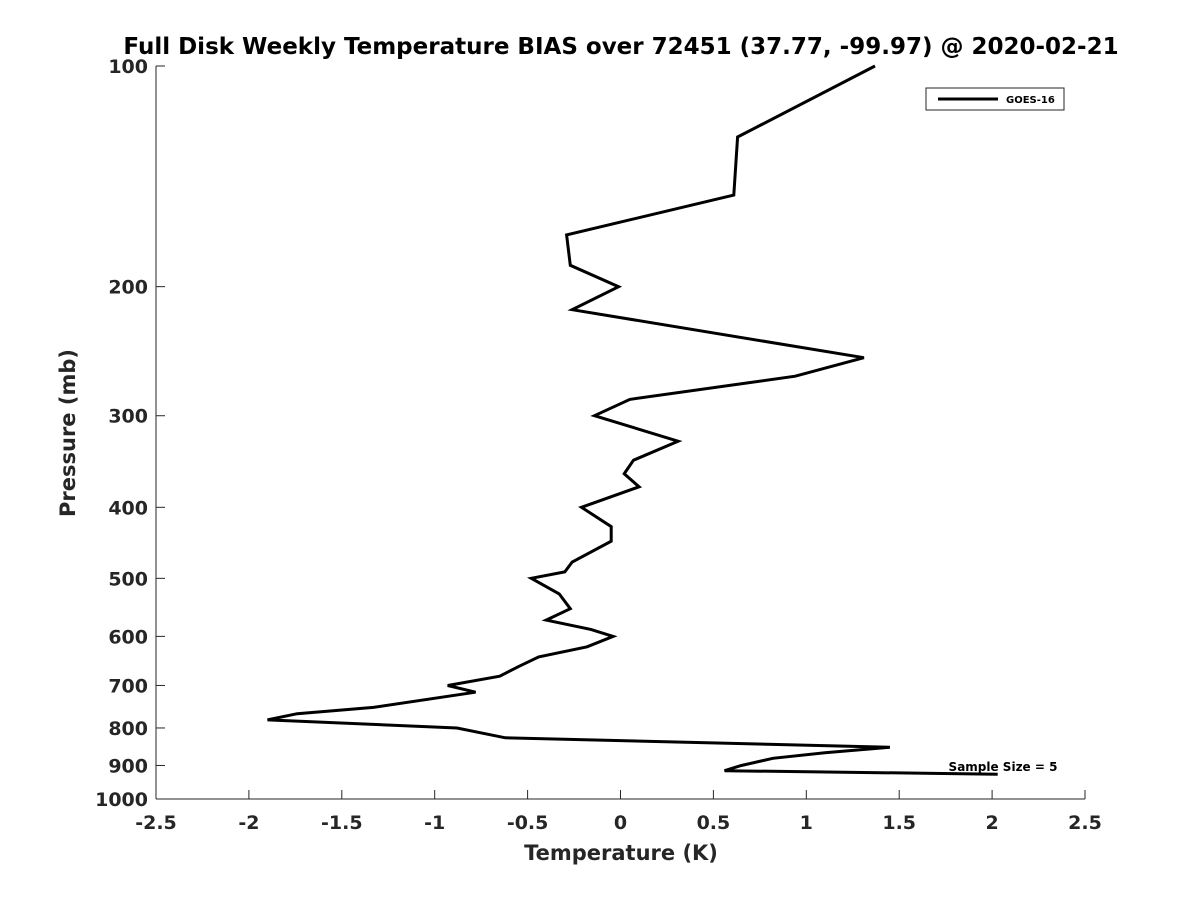 This screenshot has height=900, width=1200. What do you see at coordinates (1085, 823) in the screenshot?
I see `x-tick-label: 2.5` at bounding box center [1085, 823].